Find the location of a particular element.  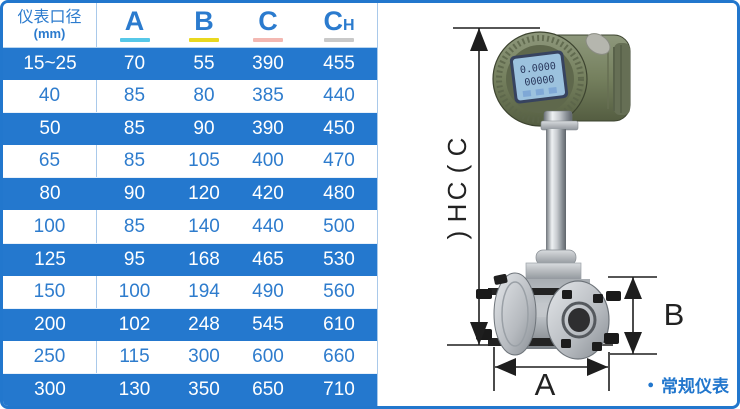

sensor-block is located at coordinates (553, 271).